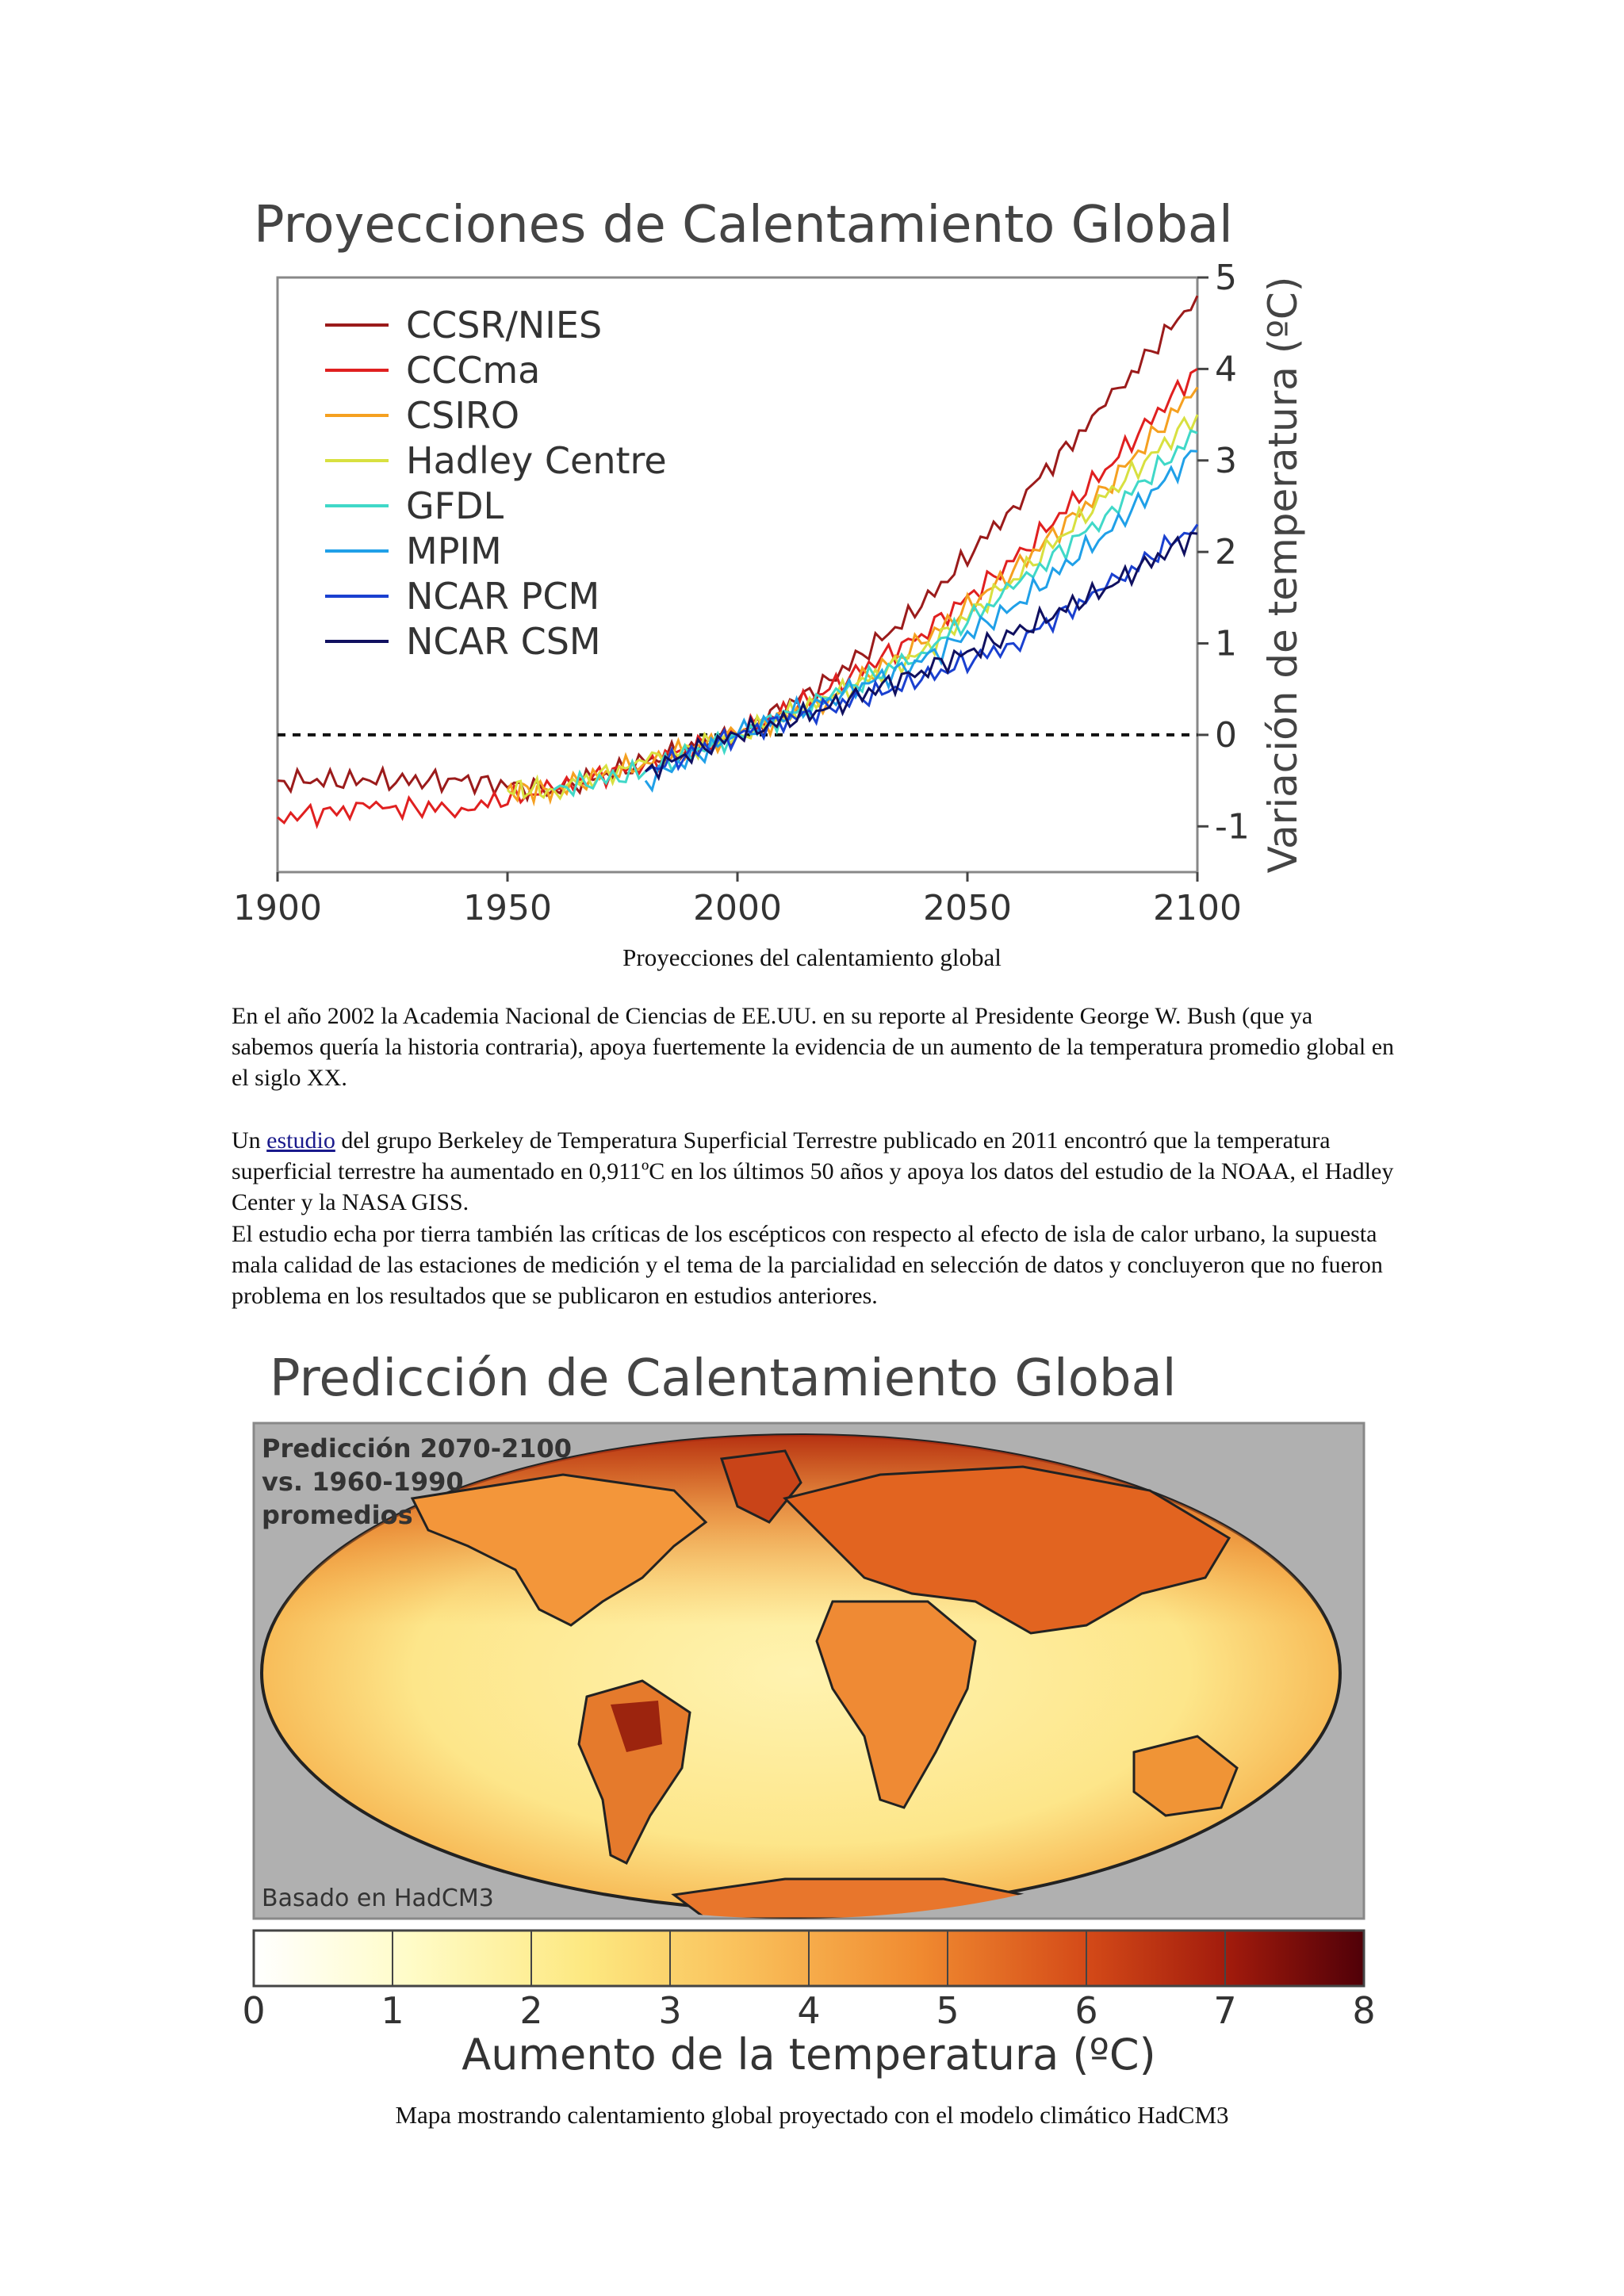  I want to click on colorbar-tick-label-6: 6, so click(1085, 2011).